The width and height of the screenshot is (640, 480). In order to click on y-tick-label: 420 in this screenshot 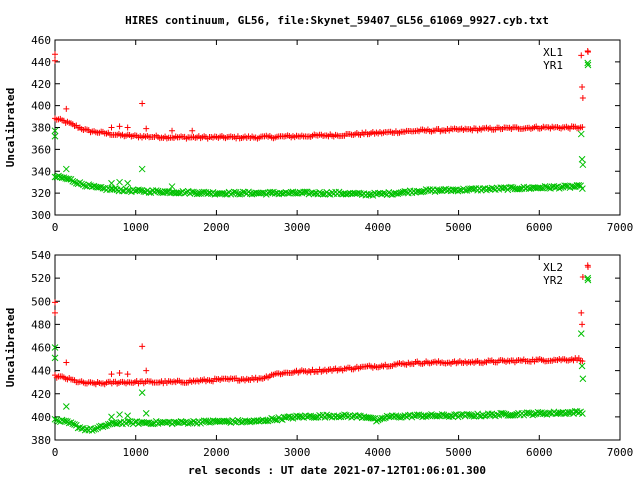, I will do `click(41, 394)`.